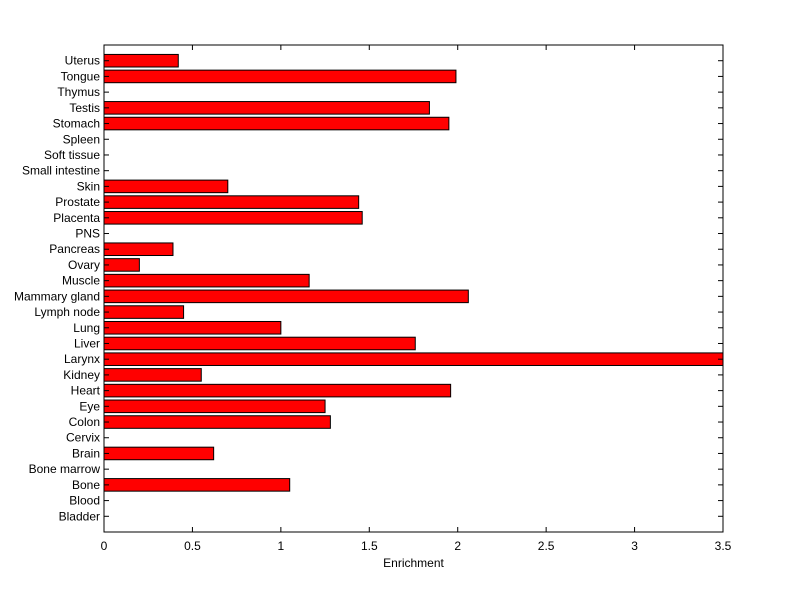  What do you see at coordinates (144, 312) in the screenshot?
I see `bar-lymph-node` at bounding box center [144, 312].